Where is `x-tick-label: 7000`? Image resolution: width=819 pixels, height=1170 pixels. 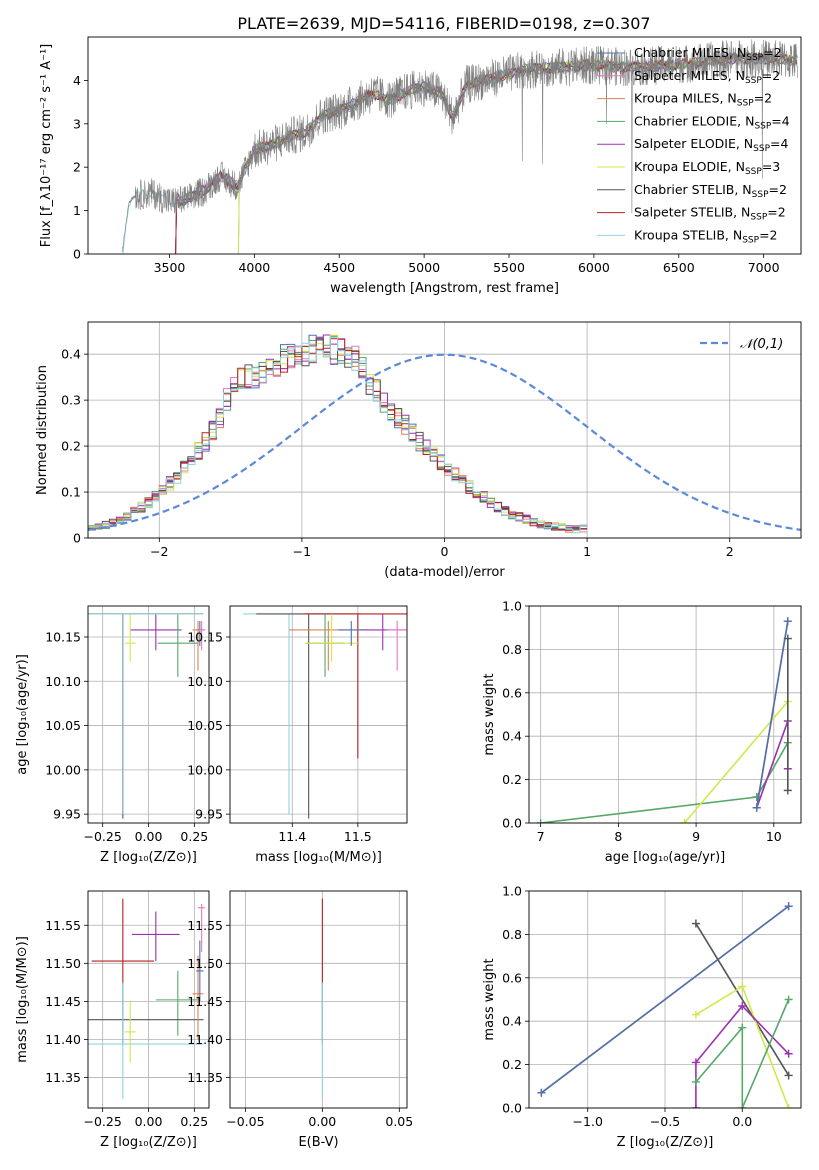 x-tick-label: 7000 is located at coordinates (764, 267).